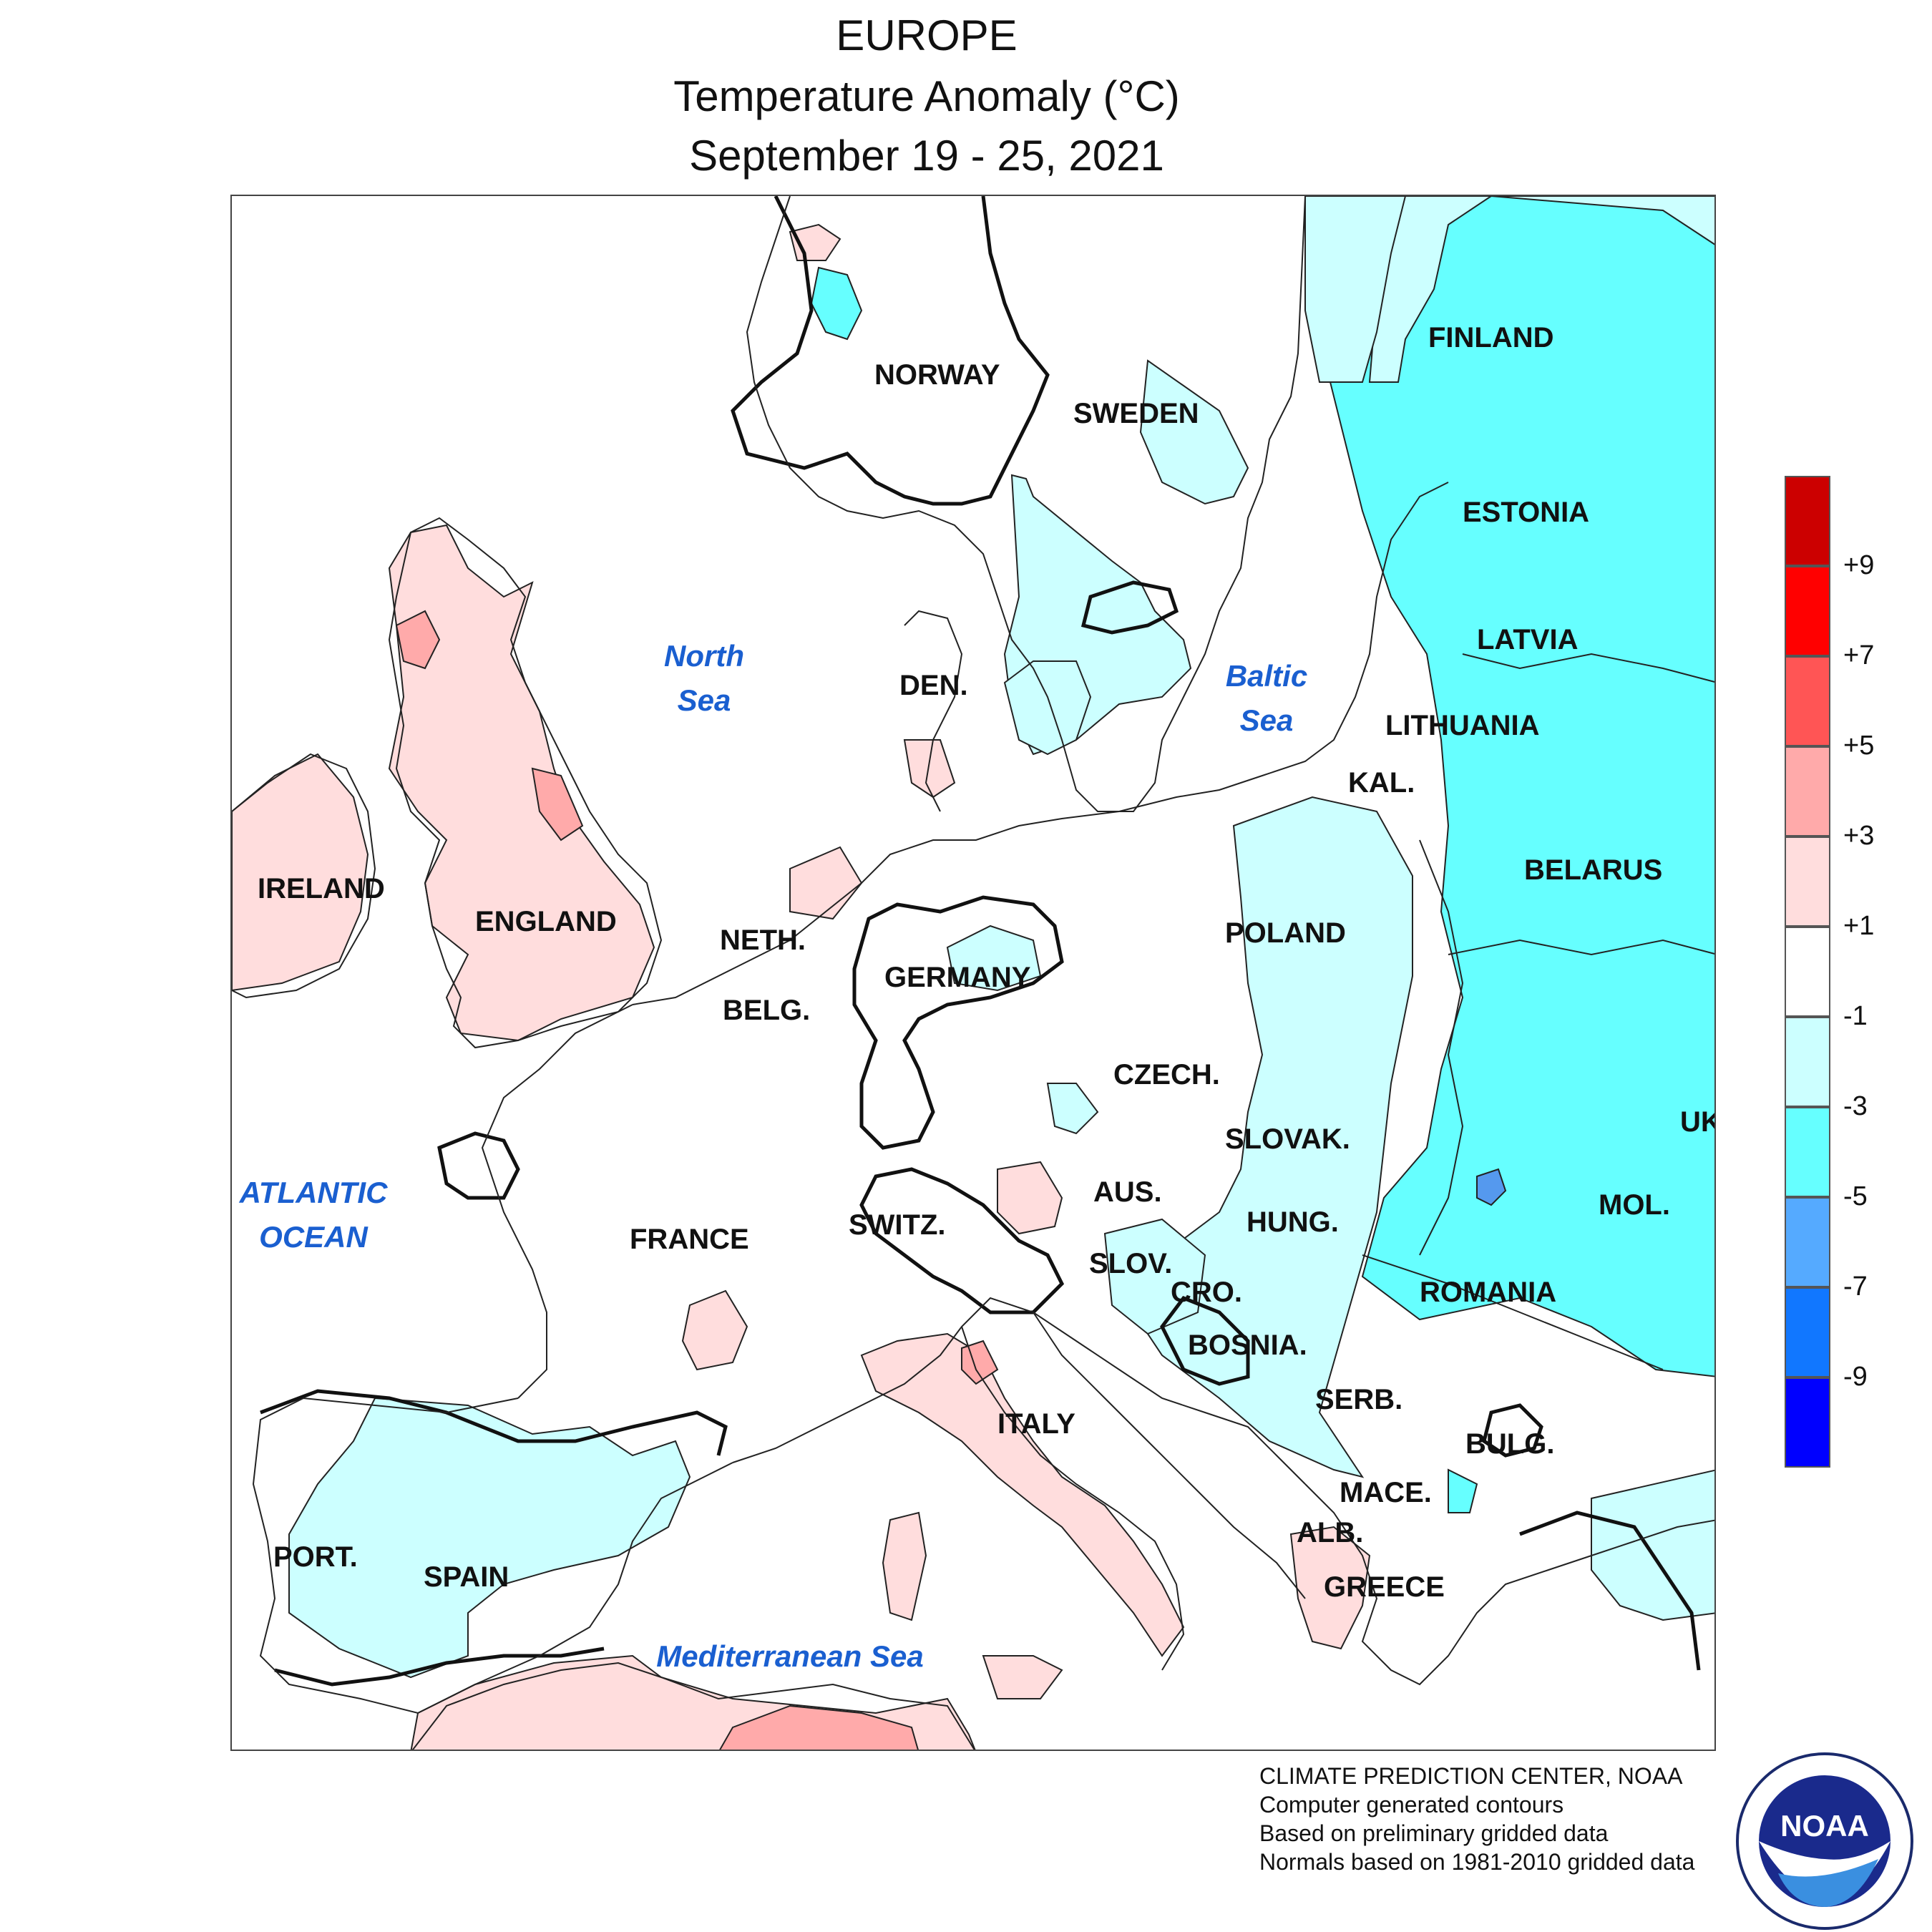  Describe the element at coordinates (1036, 1424) in the screenshot. I see `label-italy: ITALY` at that location.